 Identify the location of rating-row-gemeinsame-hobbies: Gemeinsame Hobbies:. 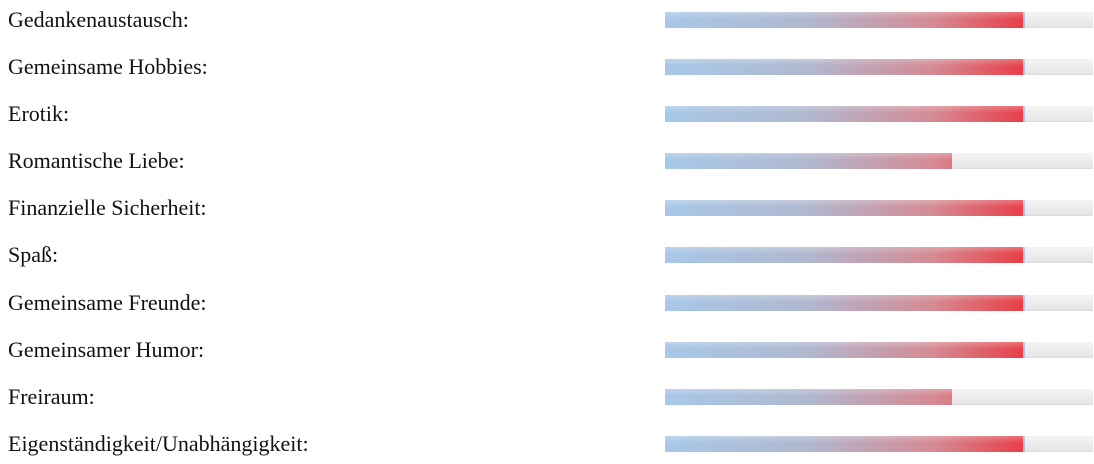
(547, 67).